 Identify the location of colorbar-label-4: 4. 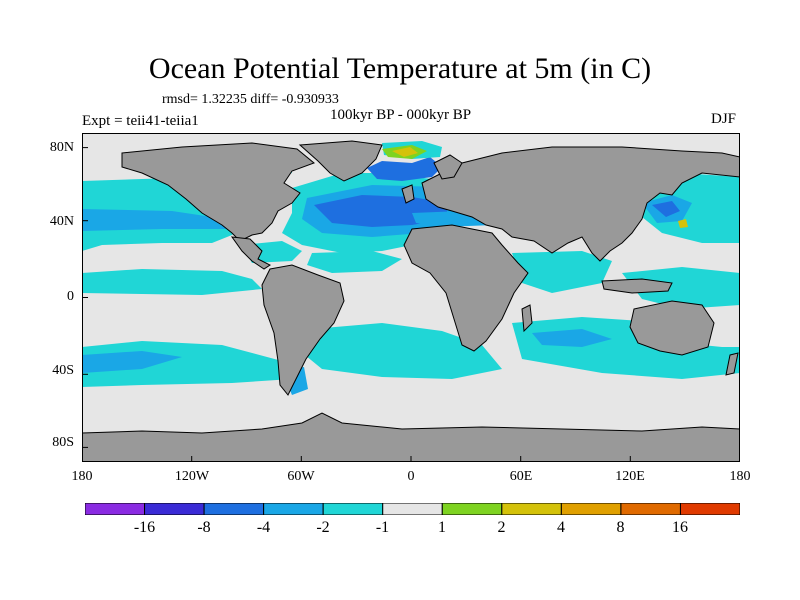
(561, 527).